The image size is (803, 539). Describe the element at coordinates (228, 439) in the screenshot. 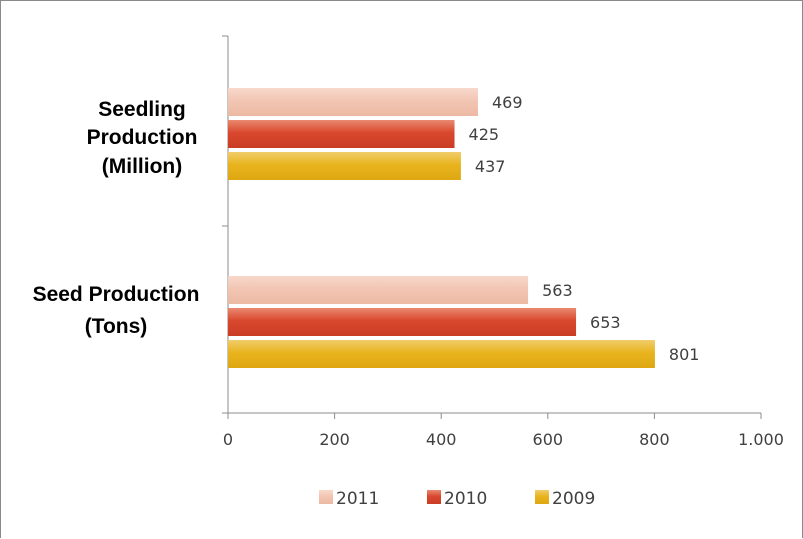

I see `x-tick-label: 0` at that location.